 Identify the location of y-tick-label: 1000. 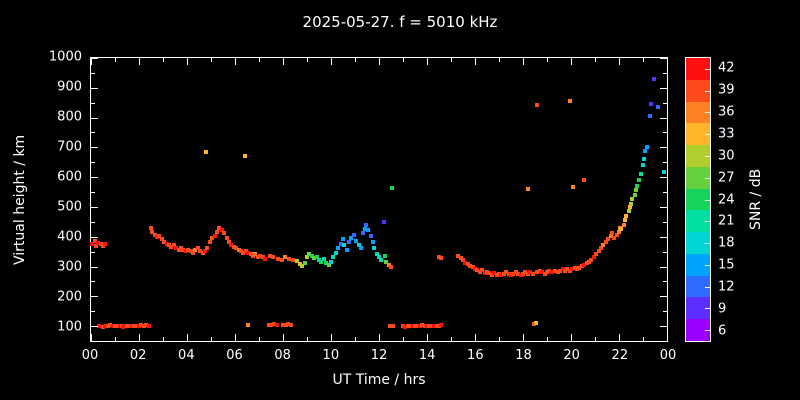
(65, 57).